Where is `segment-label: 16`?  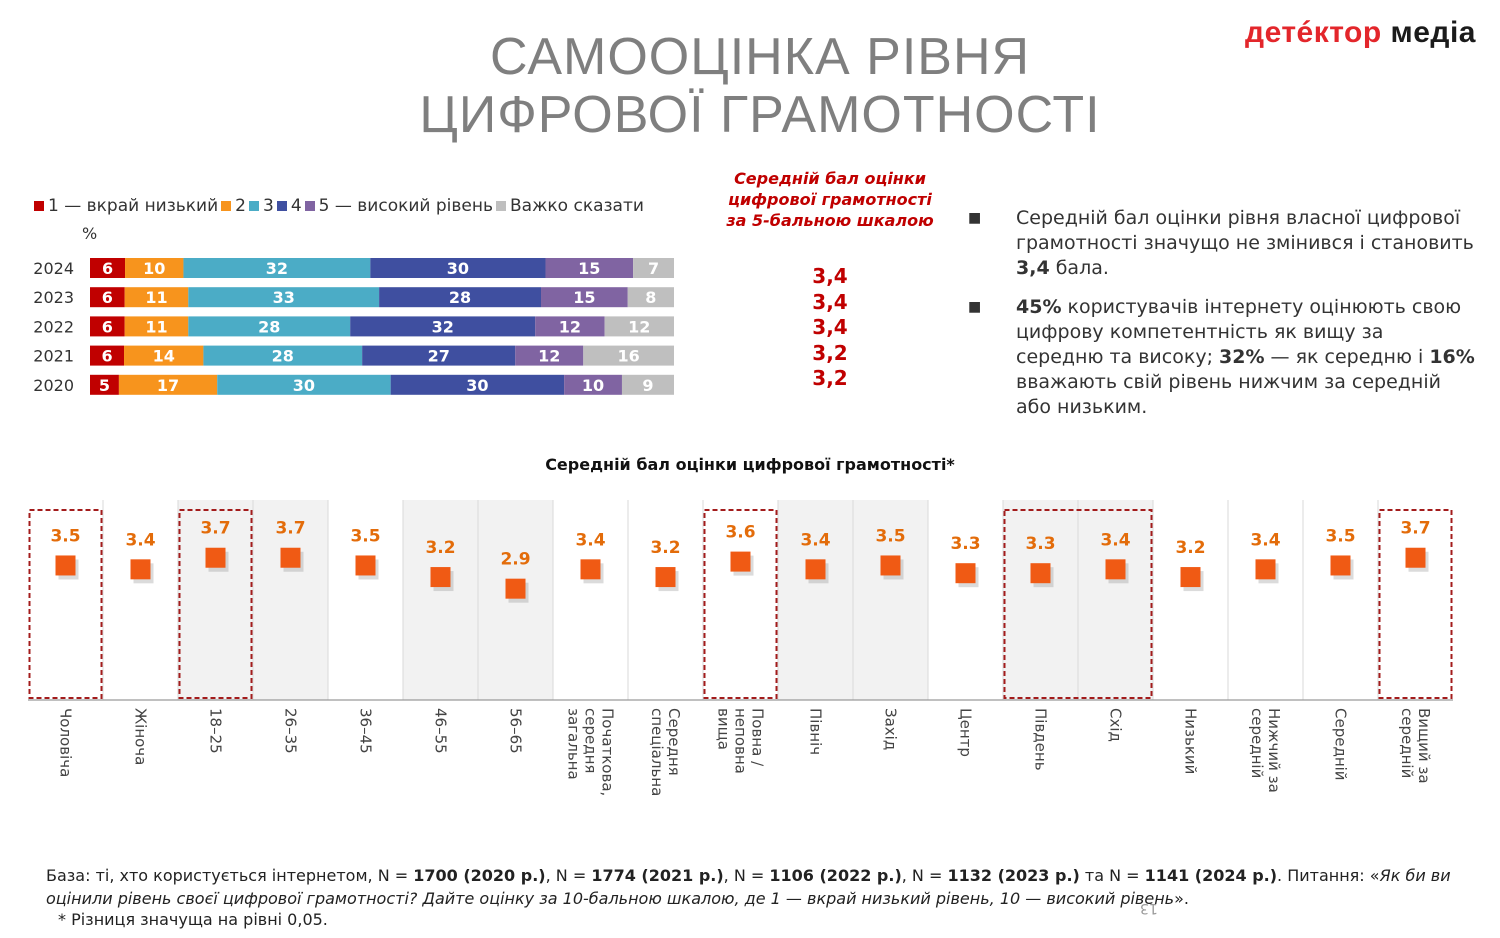 segment-label: 16 is located at coordinates (629, 356).